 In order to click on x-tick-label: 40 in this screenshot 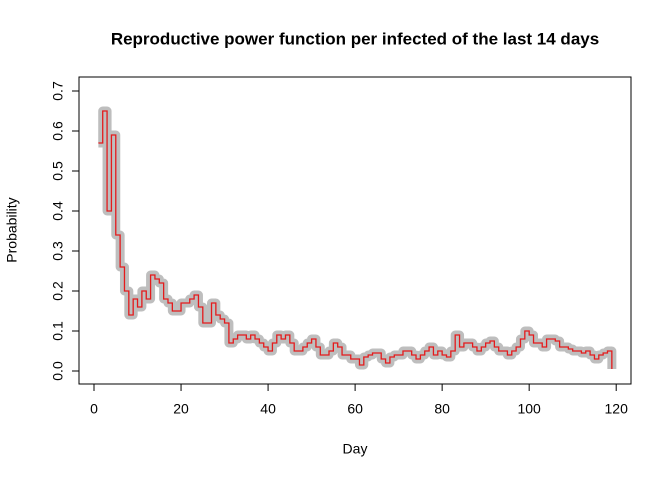, I will do `click(268, 409)`.